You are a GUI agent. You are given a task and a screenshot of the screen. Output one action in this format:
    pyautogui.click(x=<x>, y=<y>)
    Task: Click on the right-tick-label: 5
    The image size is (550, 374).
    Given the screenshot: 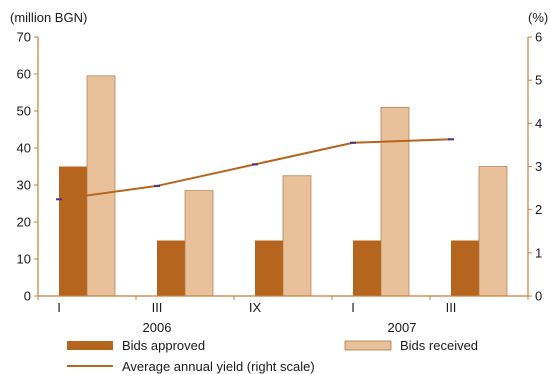 What is the action you would take?
    pyautogui.click(x=538, y=80)
    